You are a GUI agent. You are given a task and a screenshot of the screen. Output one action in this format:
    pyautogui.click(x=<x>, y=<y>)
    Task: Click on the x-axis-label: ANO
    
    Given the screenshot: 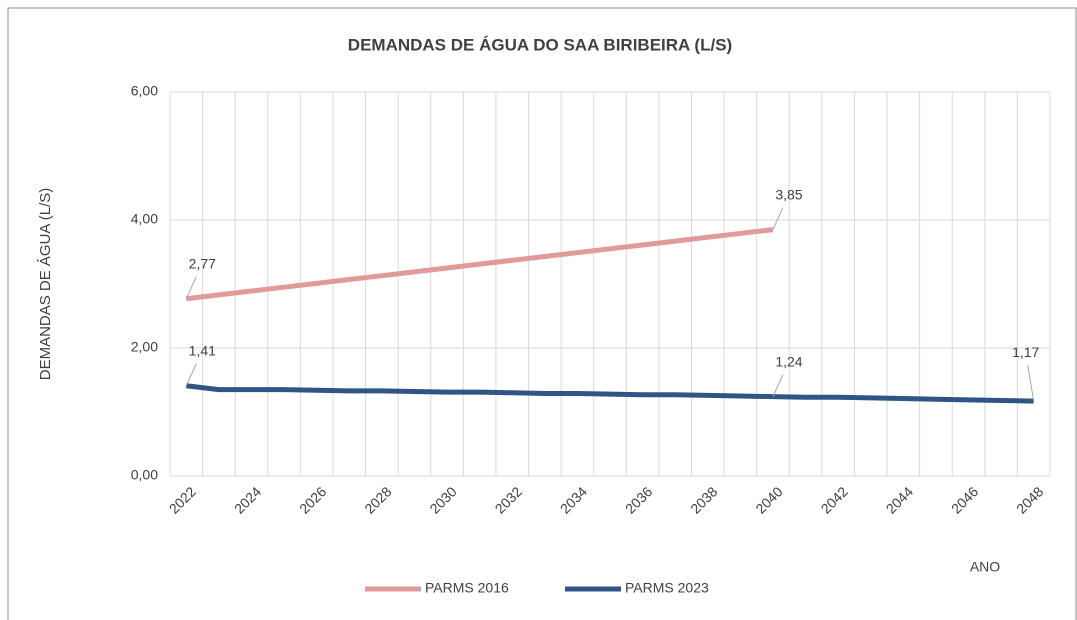 What is the action you would take?
    pyautogui.click(x=985, y=567)
    